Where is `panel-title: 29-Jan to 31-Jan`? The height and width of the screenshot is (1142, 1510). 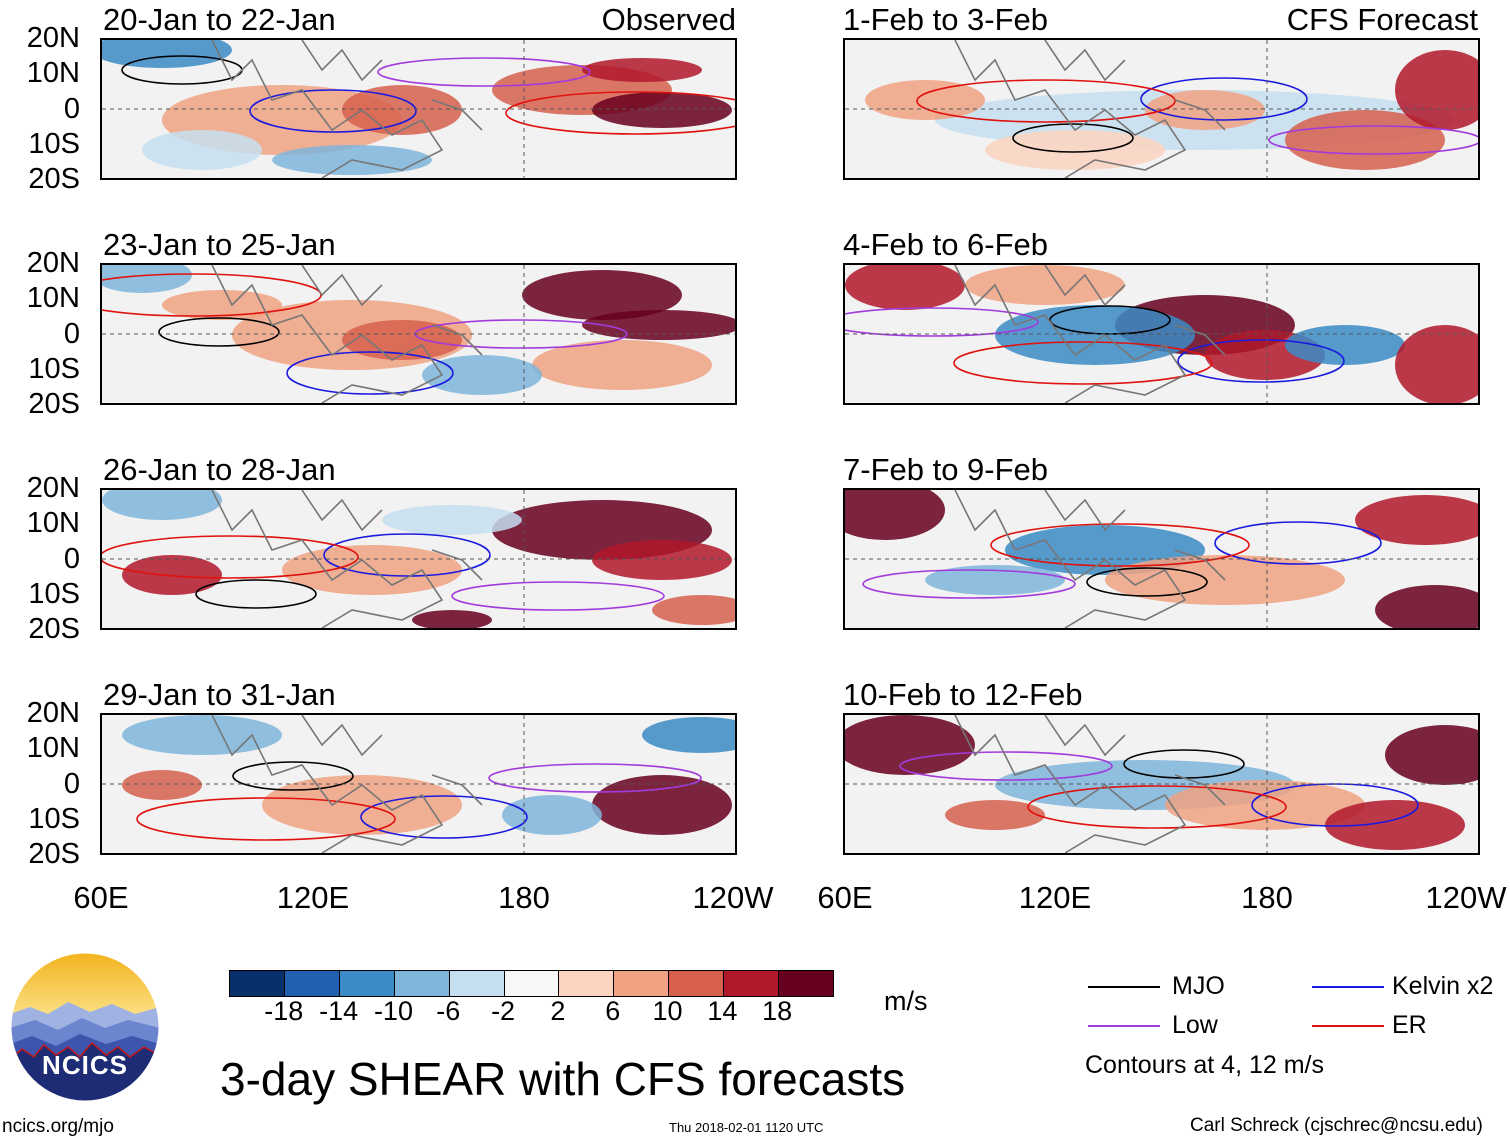 panel-title: 29-Jan to 31-Jan is located at coordinates (219, 694).